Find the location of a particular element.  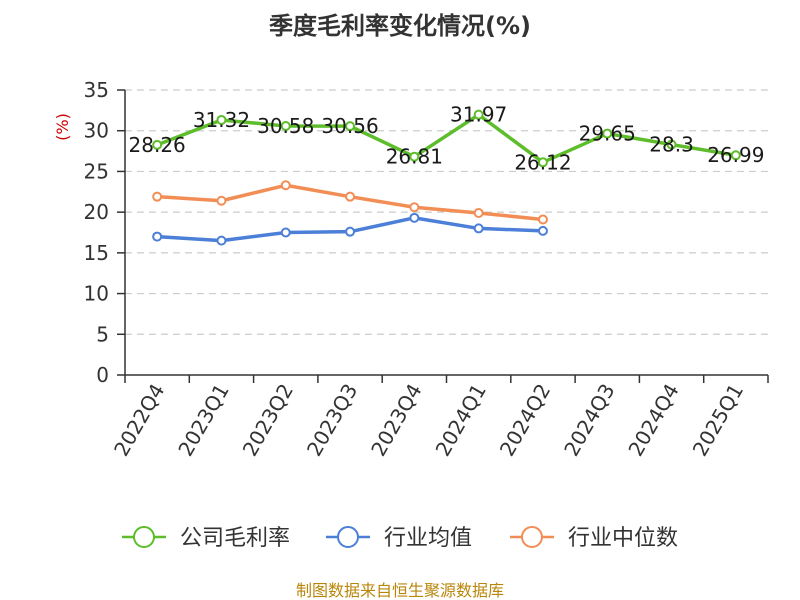

data-label: 26.99 is located at coordinates (735, 155).